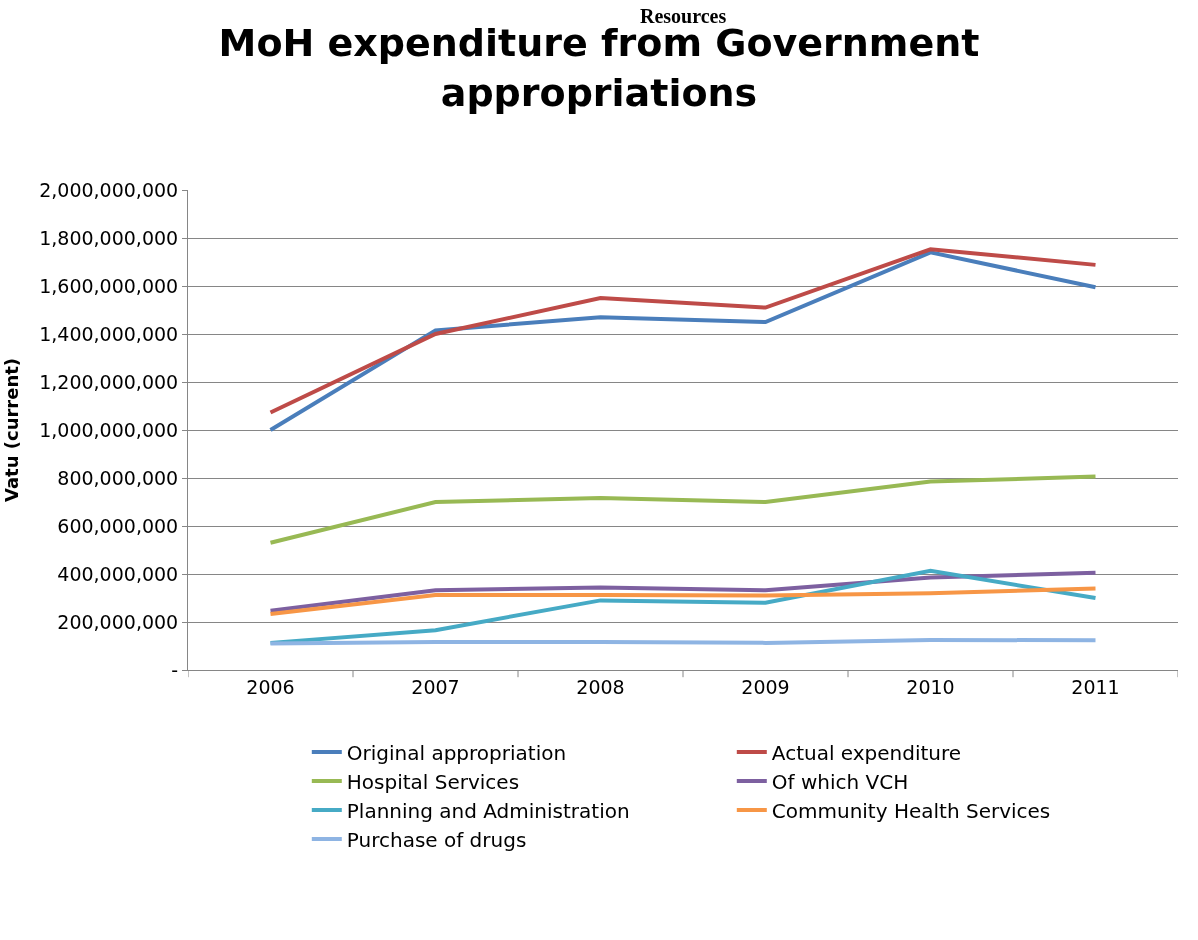  Describe the element at coordinates (911, 810) in the screenshot. I see `legend-label: Community Health Services` at that location.